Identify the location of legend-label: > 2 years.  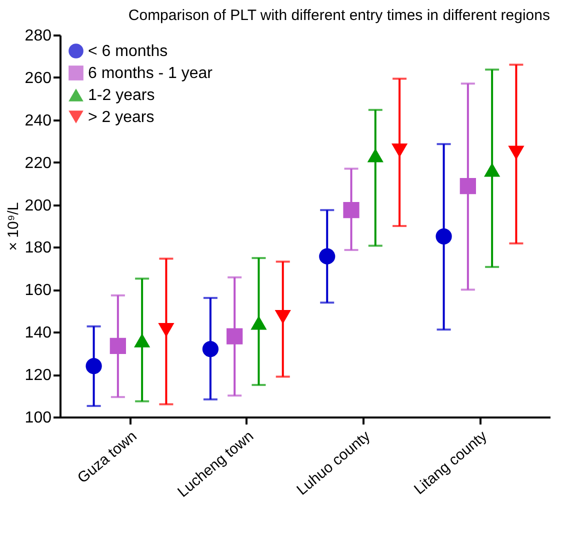
(121, 117).